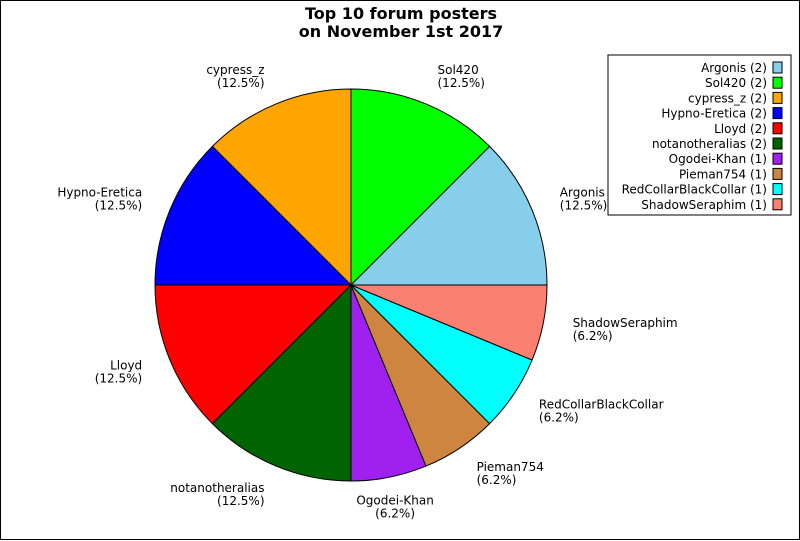  I want to click on pie-slice-lloyd, so click(253, 354).